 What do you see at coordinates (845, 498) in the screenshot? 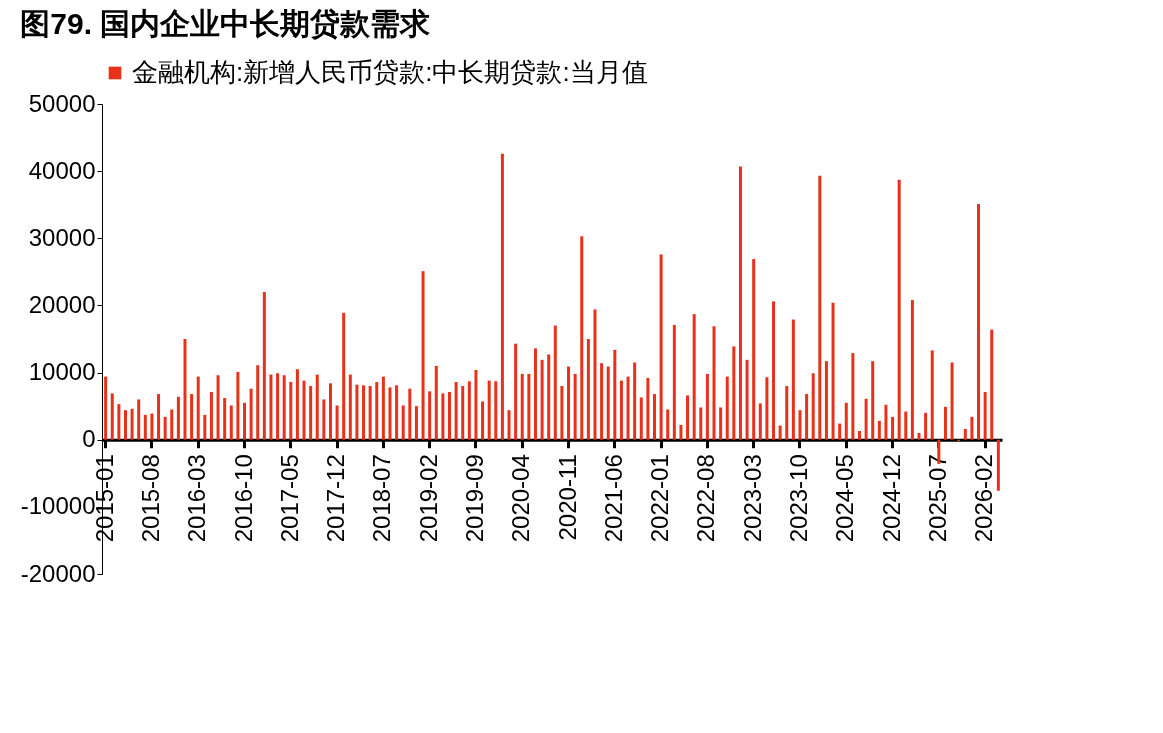
I see `x-tick-label: 2024-05` at bounding box center [845, 498].